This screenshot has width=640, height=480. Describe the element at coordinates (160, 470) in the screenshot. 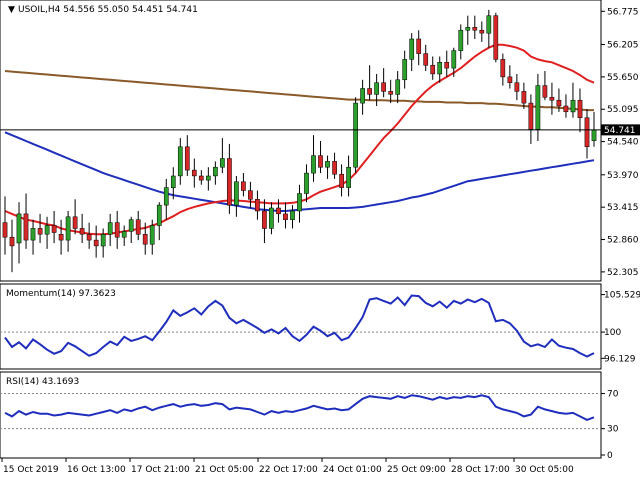

I see `time-tick-label: 17 Oct 21:00` at that location.